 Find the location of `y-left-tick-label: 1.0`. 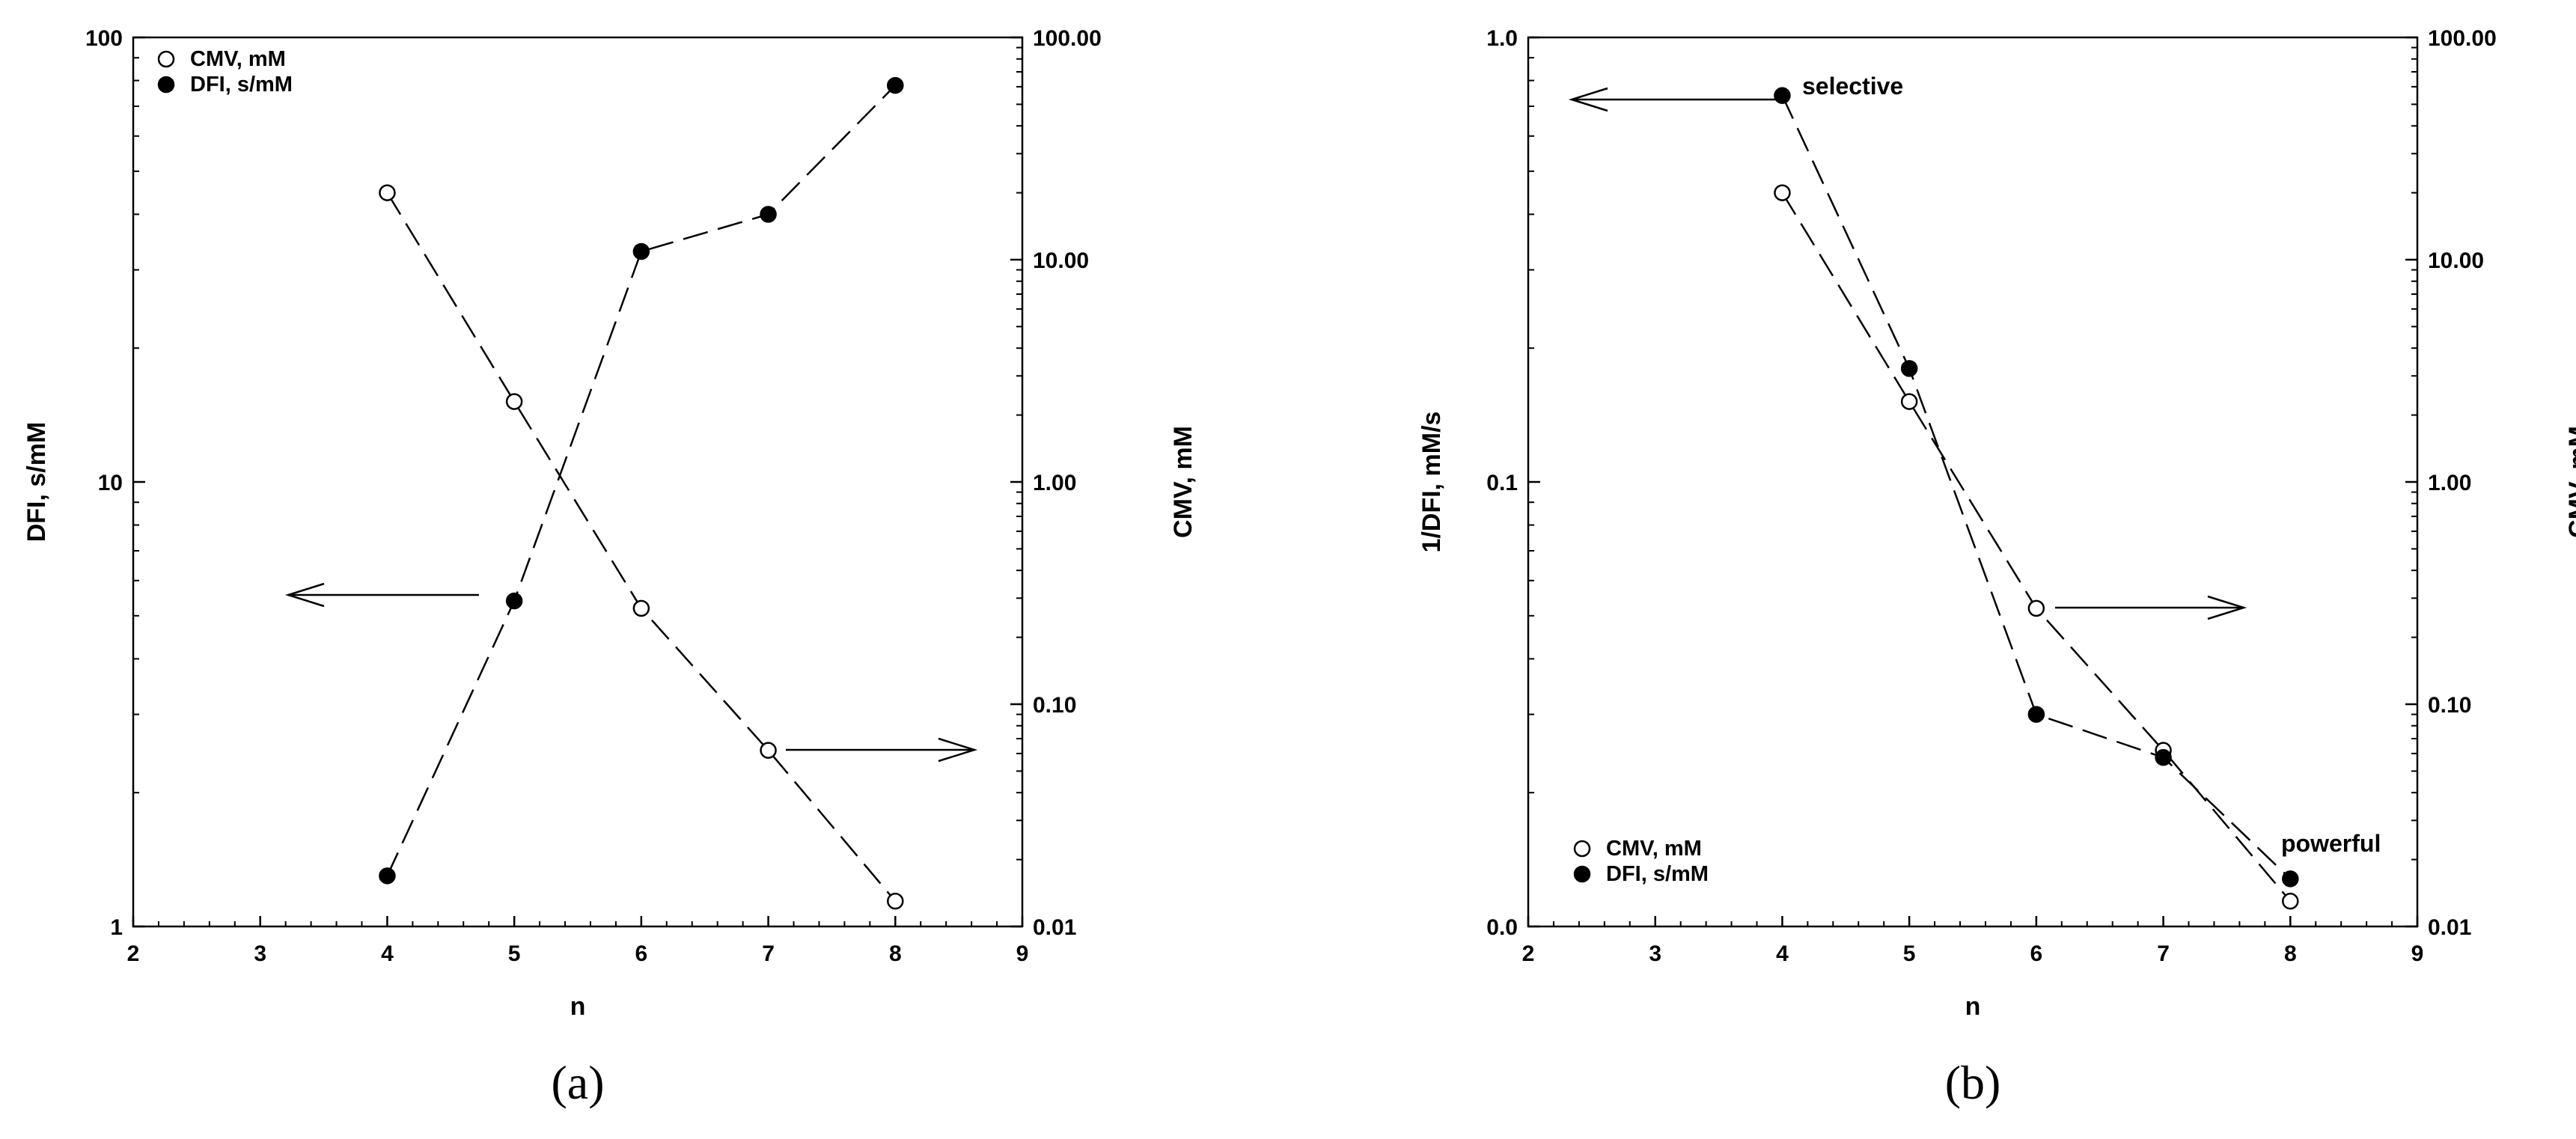

y-left-tick-label: 1.0 is located at coordinates (1502, 38).